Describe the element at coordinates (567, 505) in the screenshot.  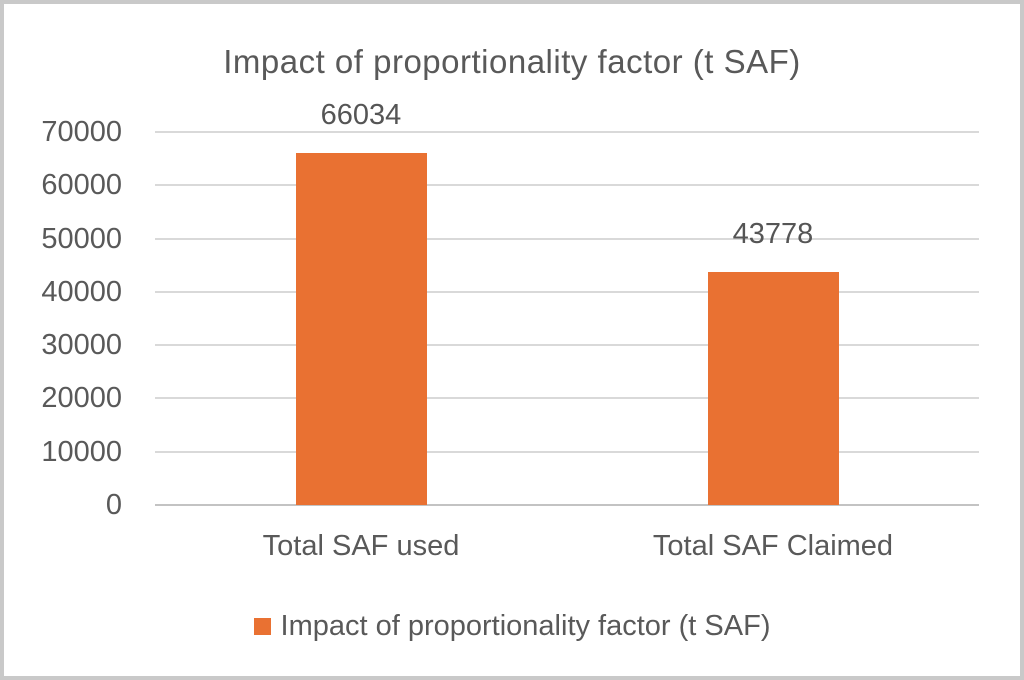
I see `x-axis-line` at that location.